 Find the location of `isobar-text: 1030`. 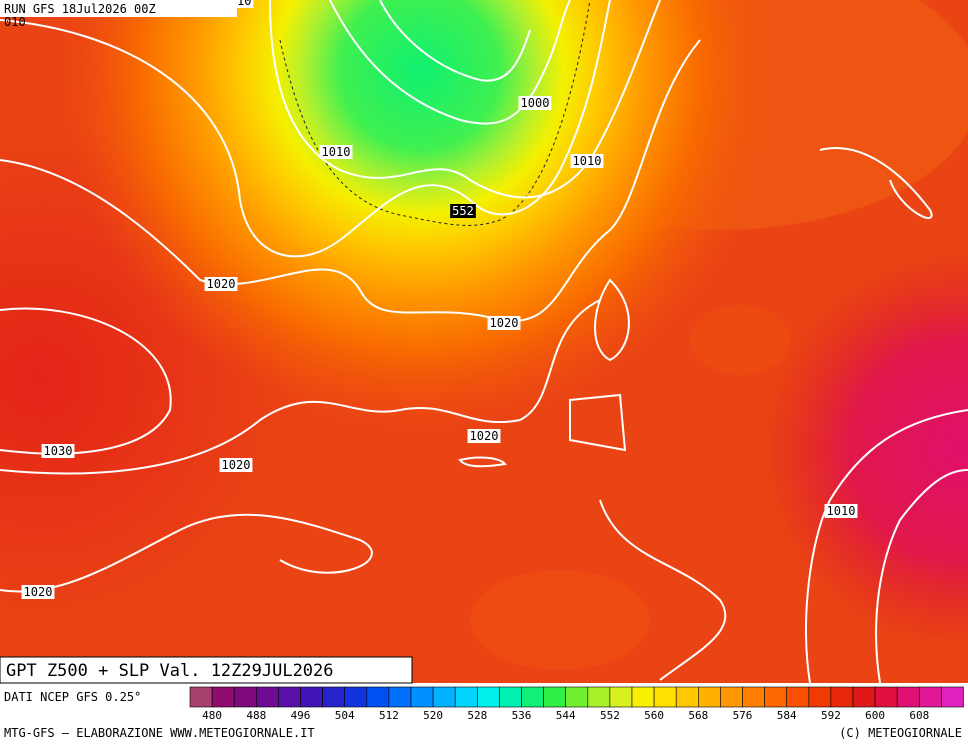

isobar-text: 1030 is located at coordinates (58, 451).